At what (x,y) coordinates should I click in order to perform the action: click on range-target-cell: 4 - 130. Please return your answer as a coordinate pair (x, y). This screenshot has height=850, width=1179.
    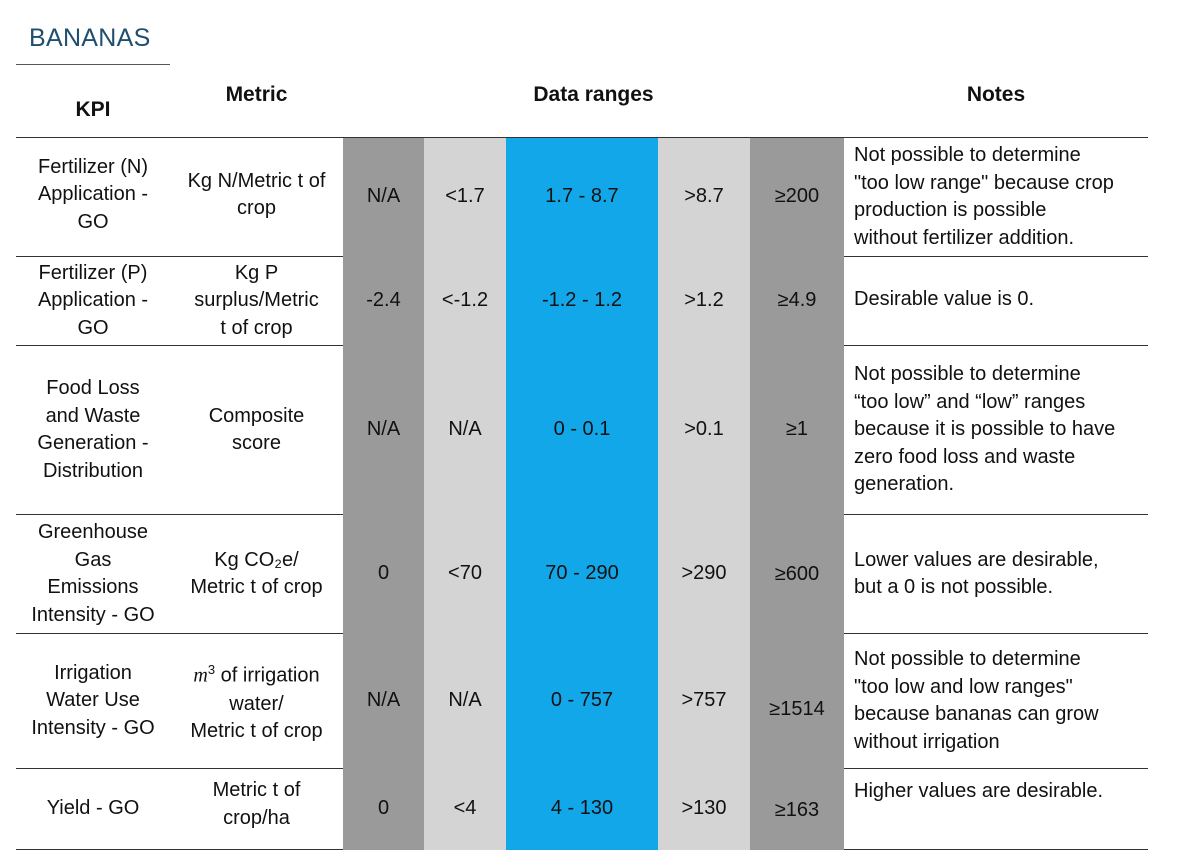
    Looking at the image, I should click on (582, 809).